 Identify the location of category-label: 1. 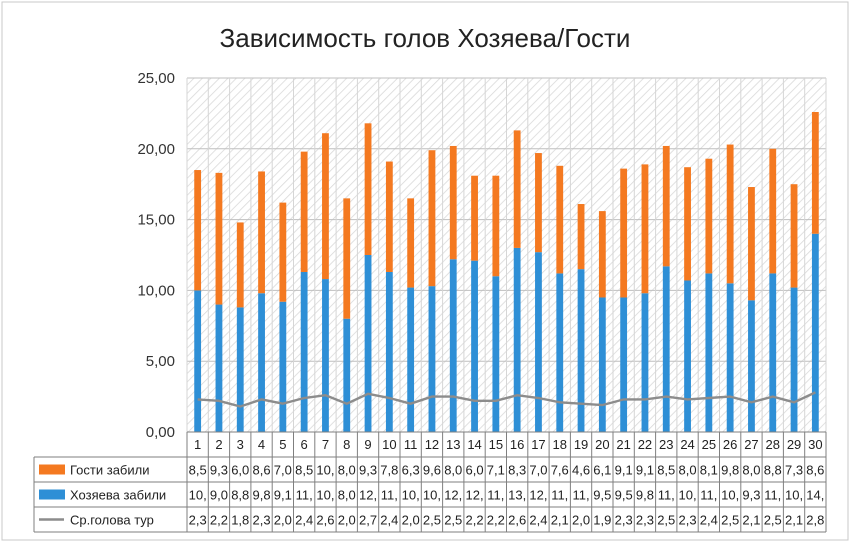
(197, 444).